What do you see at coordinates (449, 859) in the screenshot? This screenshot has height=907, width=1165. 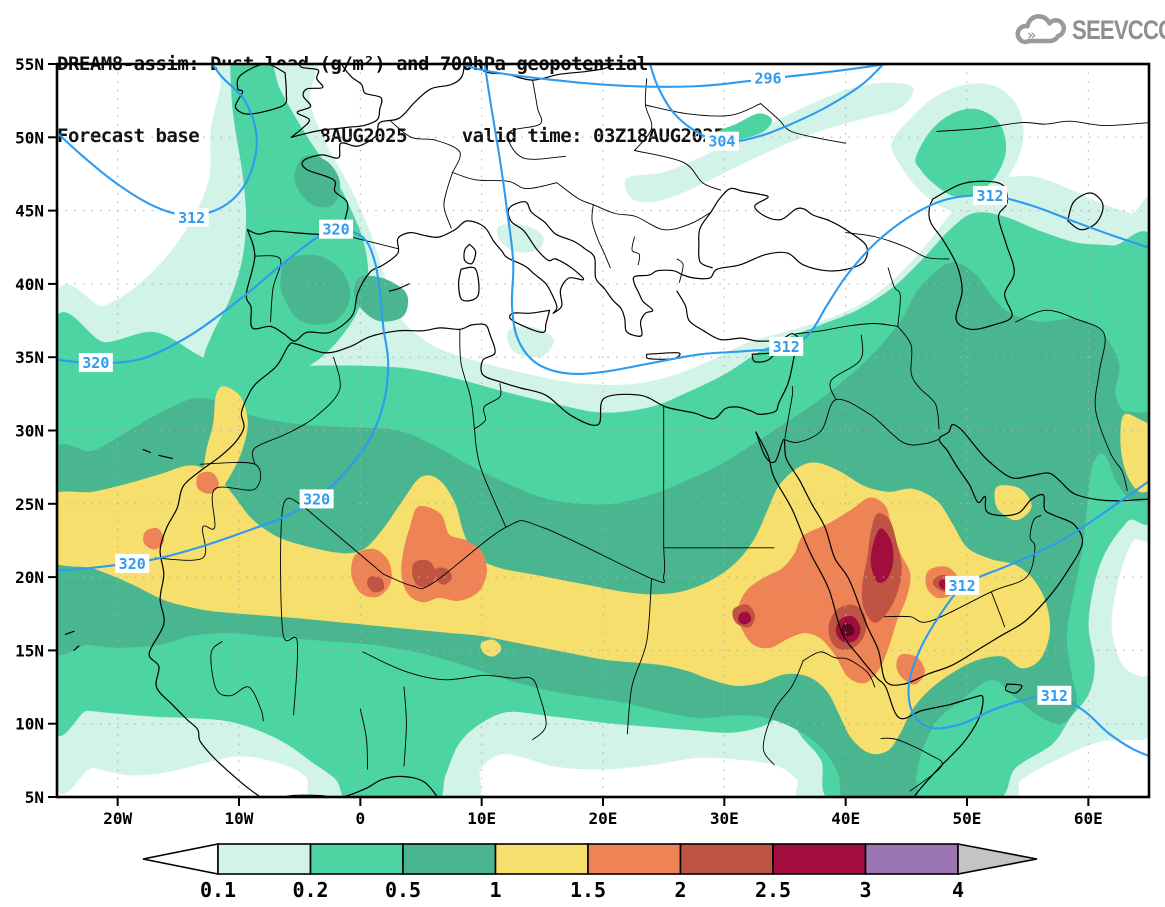 I see `colorbar-cell-0.5` at bounding box center [449, 859].